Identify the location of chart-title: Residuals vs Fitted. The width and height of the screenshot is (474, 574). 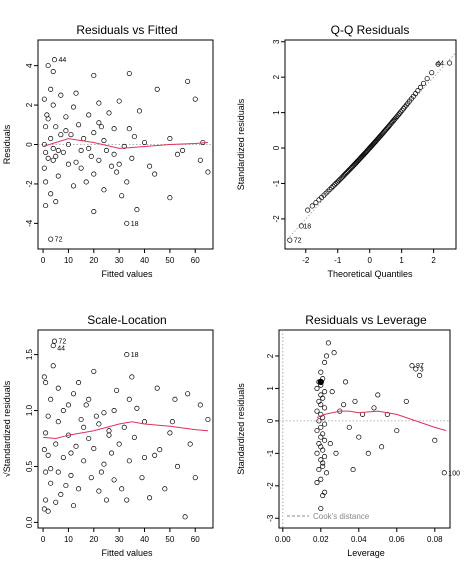
(126, 30).